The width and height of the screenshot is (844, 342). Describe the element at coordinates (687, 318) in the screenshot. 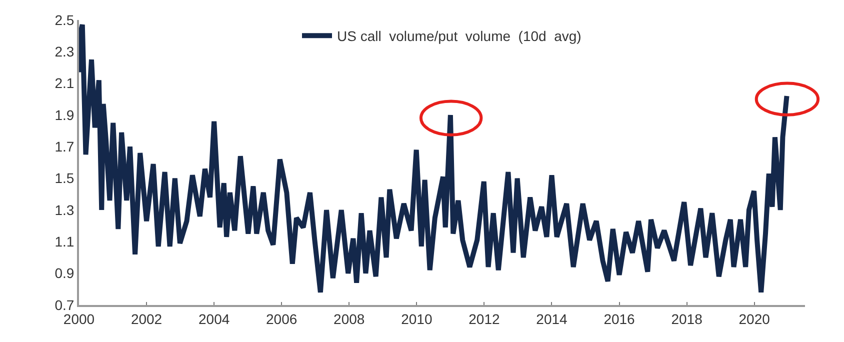

I see `x-tick-label: 2018` at that location.